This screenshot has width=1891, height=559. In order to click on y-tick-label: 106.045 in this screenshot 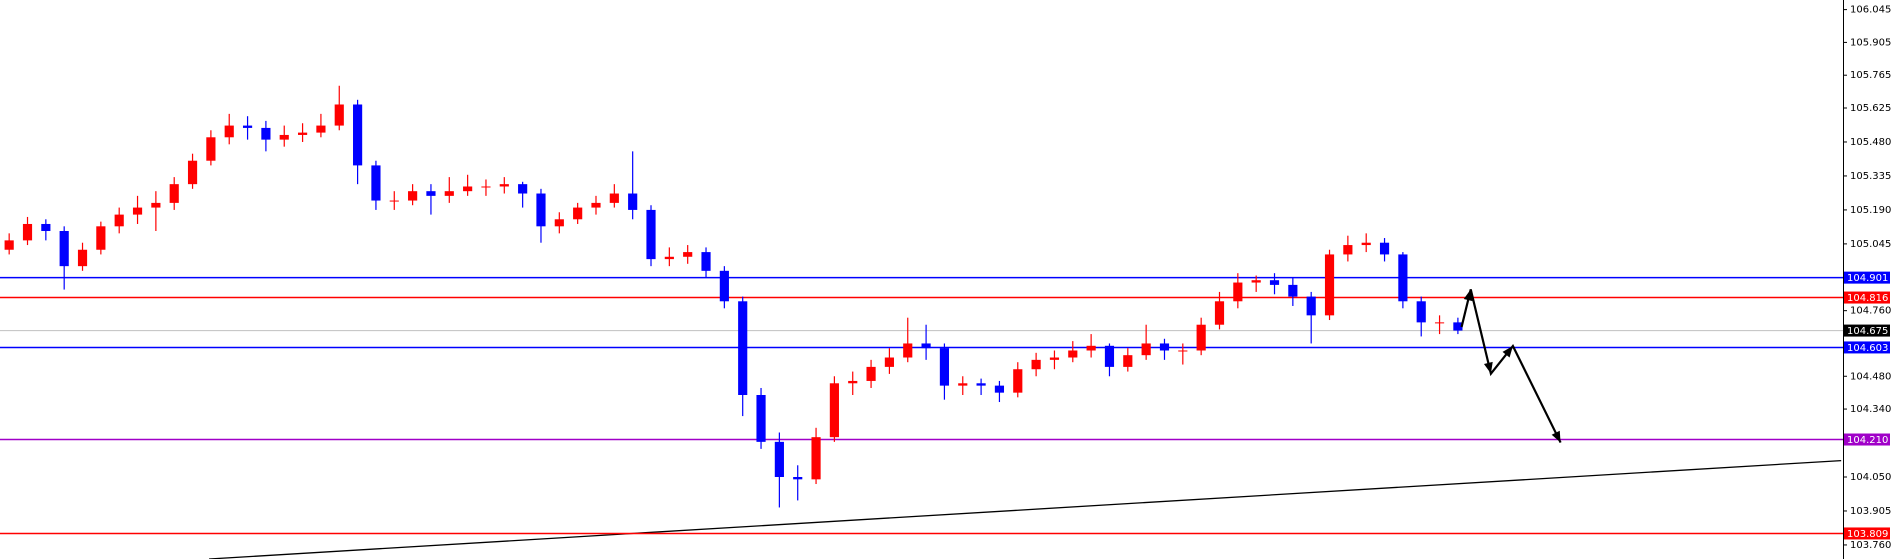, I will do `click(1870, 10)`.